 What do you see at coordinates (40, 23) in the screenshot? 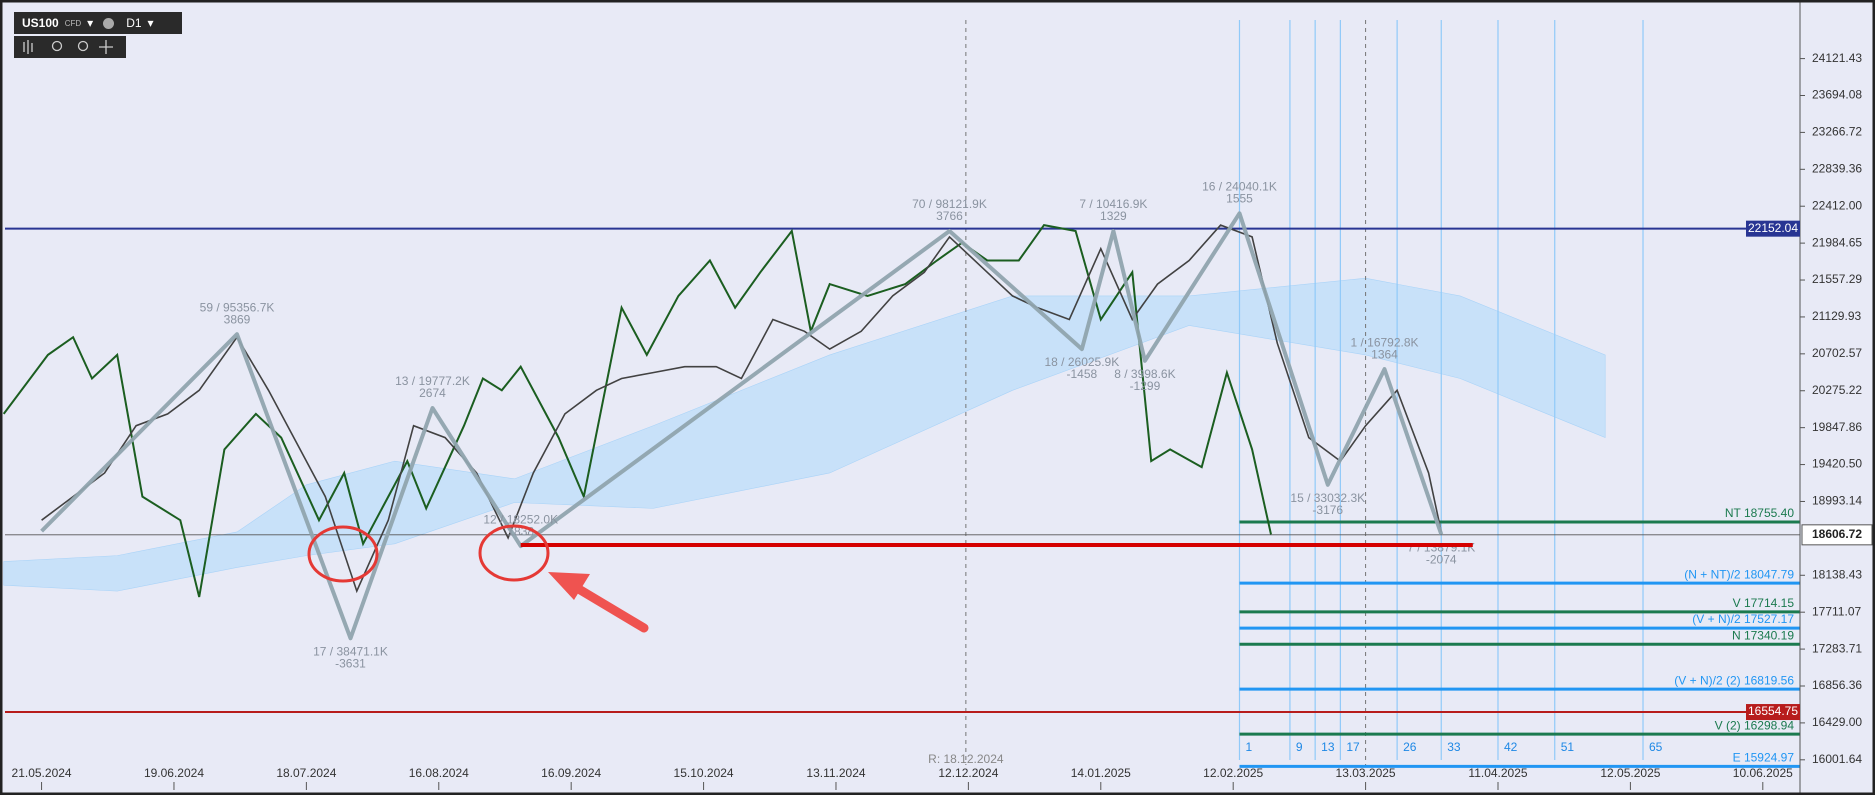
I see `symbol: US100` at bounding box center [40, 23].